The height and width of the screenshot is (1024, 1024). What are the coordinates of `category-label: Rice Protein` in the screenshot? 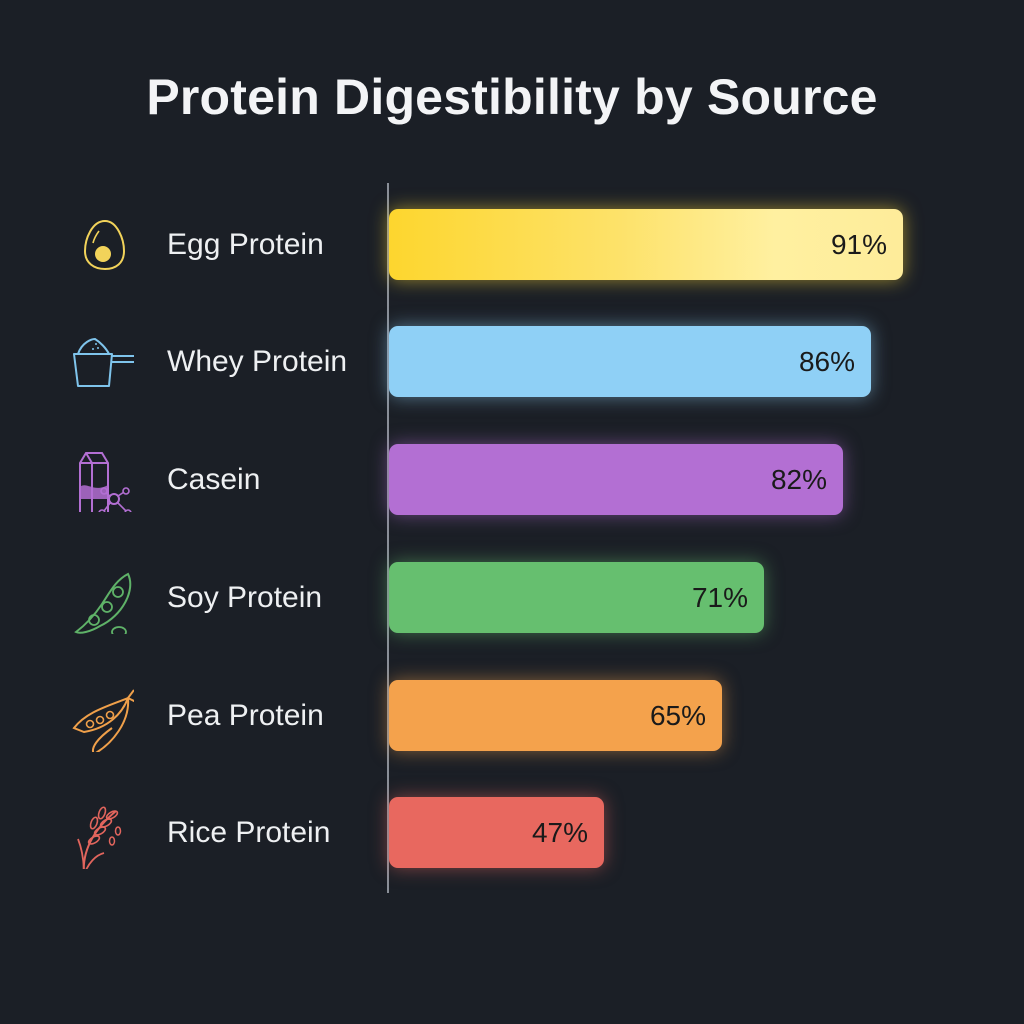 It's located at (249, 832).